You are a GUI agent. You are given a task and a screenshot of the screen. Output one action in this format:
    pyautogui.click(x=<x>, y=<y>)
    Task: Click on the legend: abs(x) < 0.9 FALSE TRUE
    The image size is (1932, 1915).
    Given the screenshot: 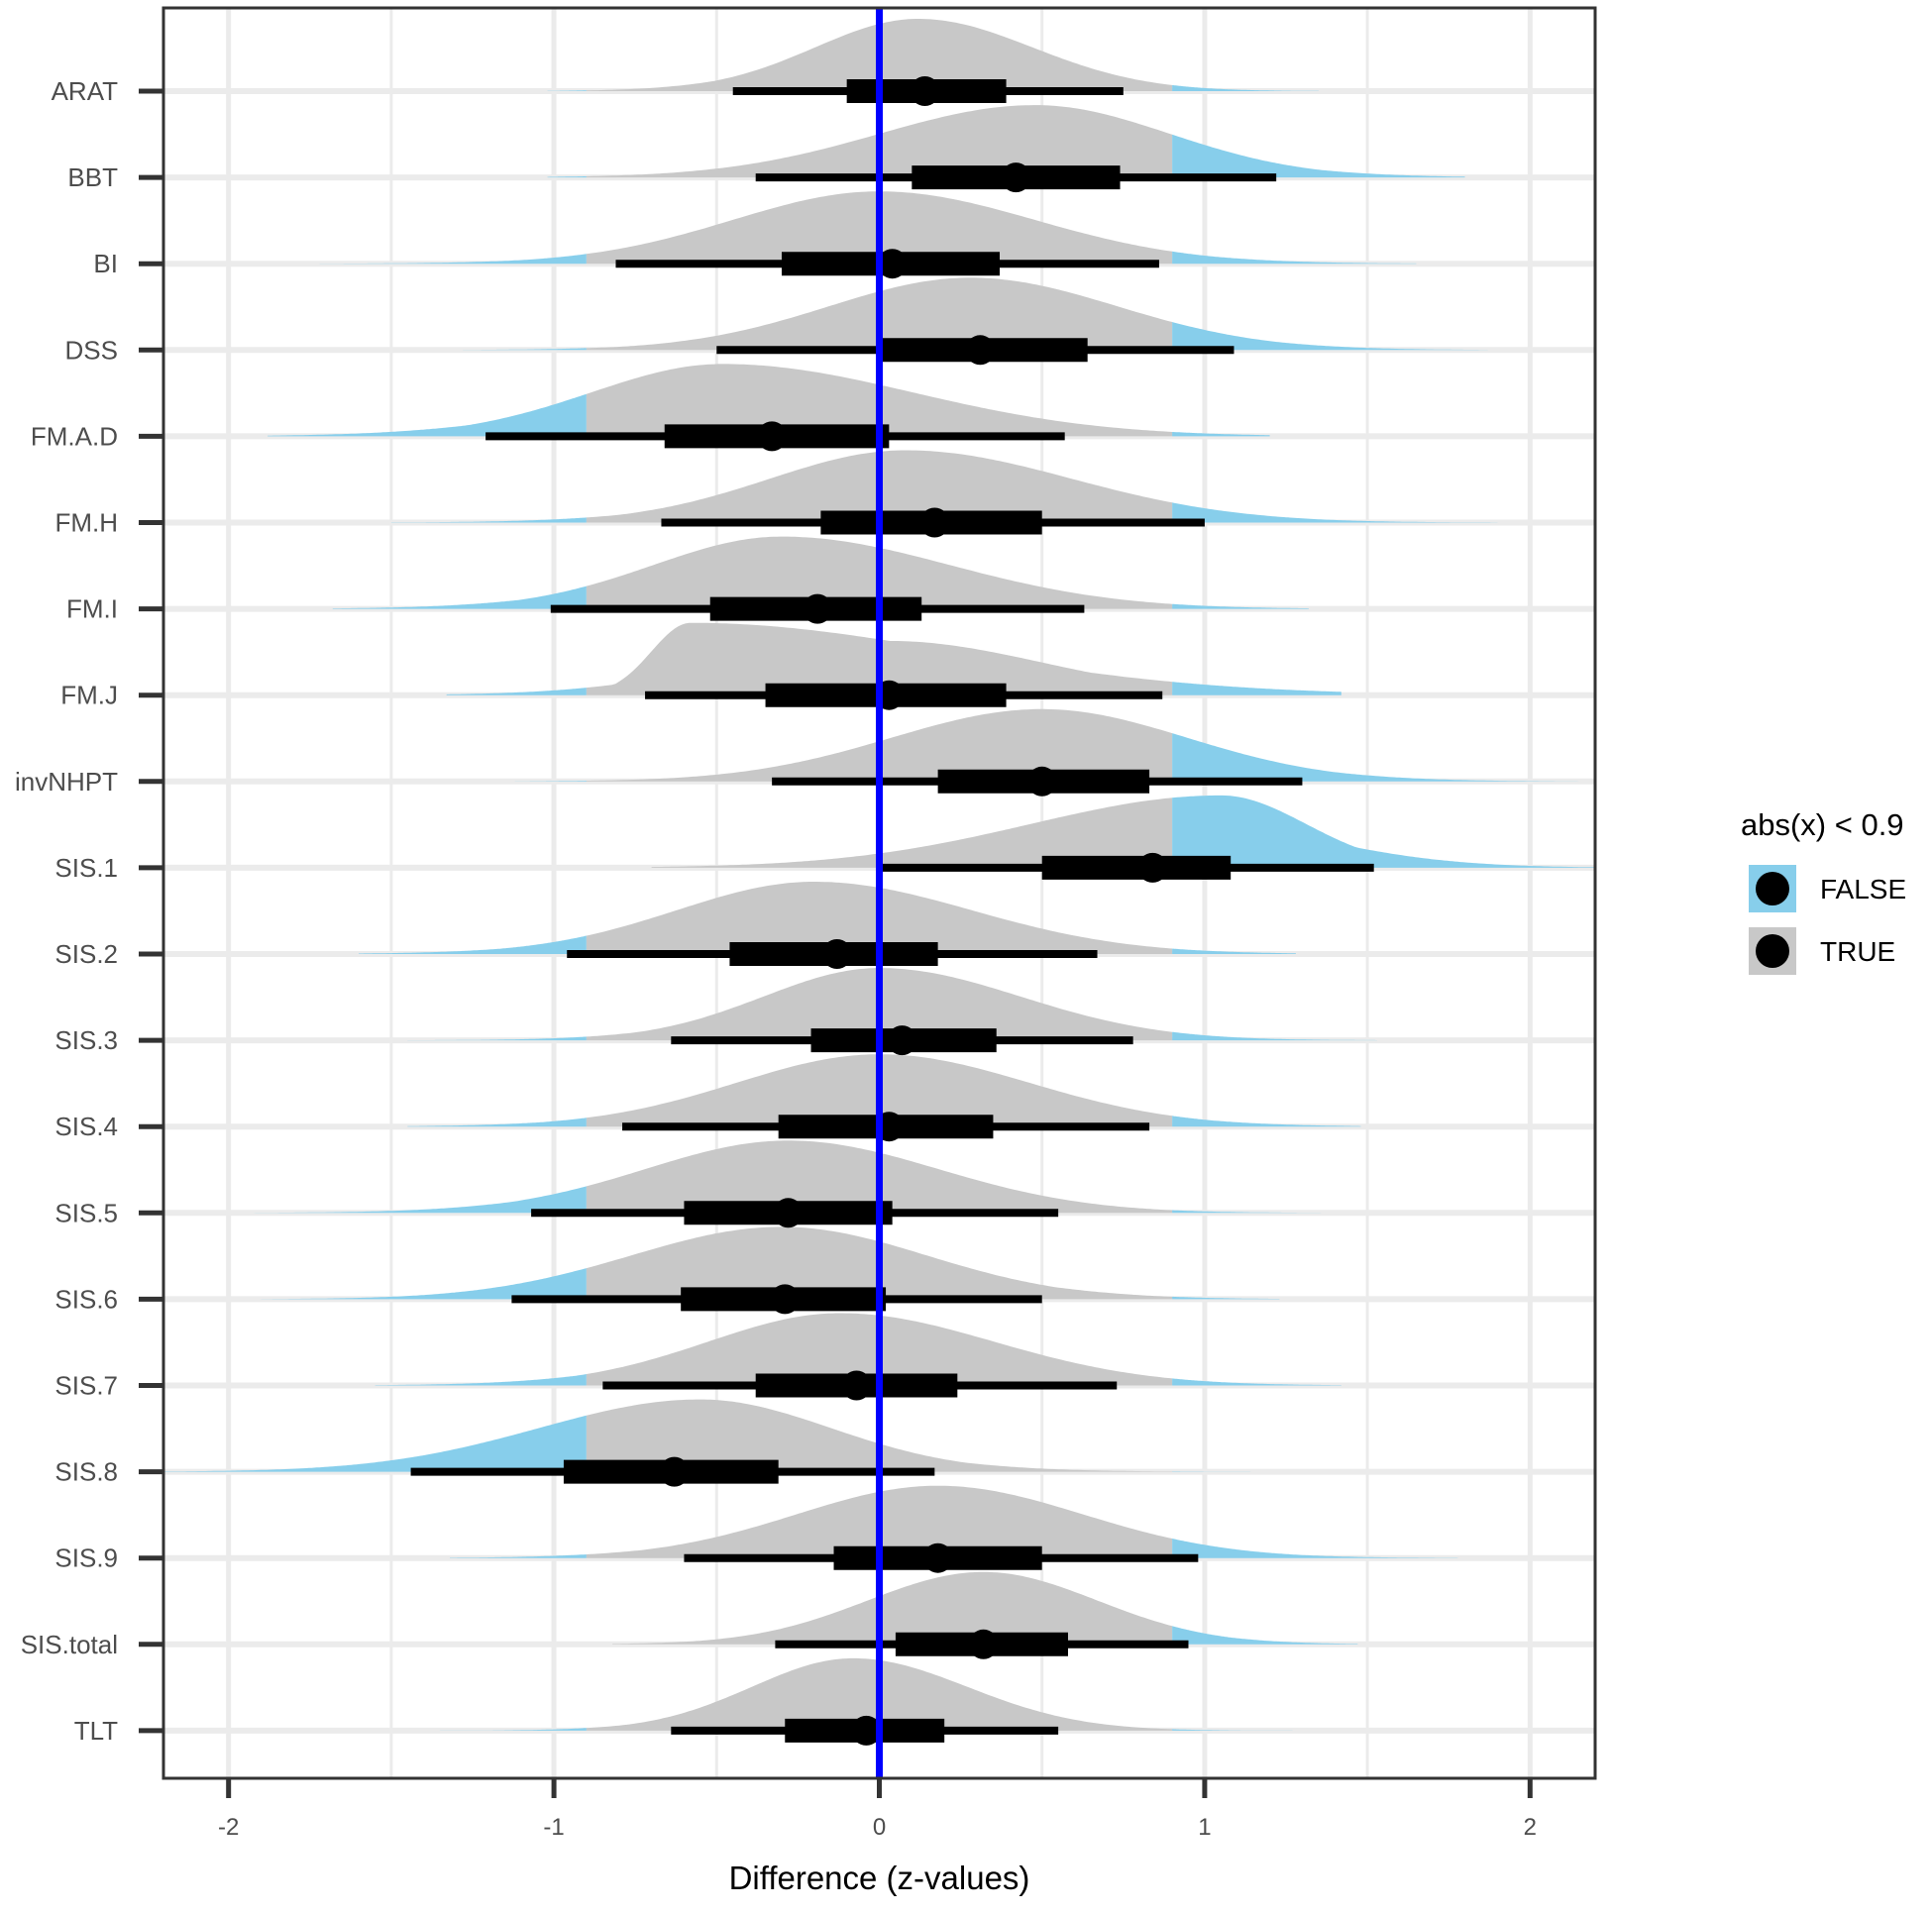 What is the action you would take?
    pyautogui.click(x=1823, y=891)
    